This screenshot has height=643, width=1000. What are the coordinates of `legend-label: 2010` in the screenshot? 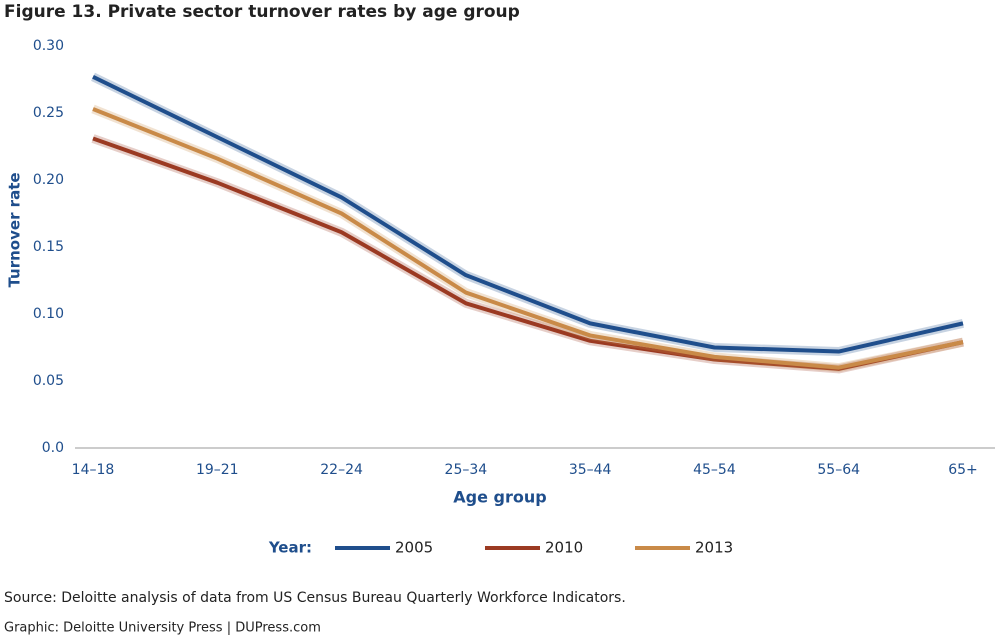 It's located at (564, 548).